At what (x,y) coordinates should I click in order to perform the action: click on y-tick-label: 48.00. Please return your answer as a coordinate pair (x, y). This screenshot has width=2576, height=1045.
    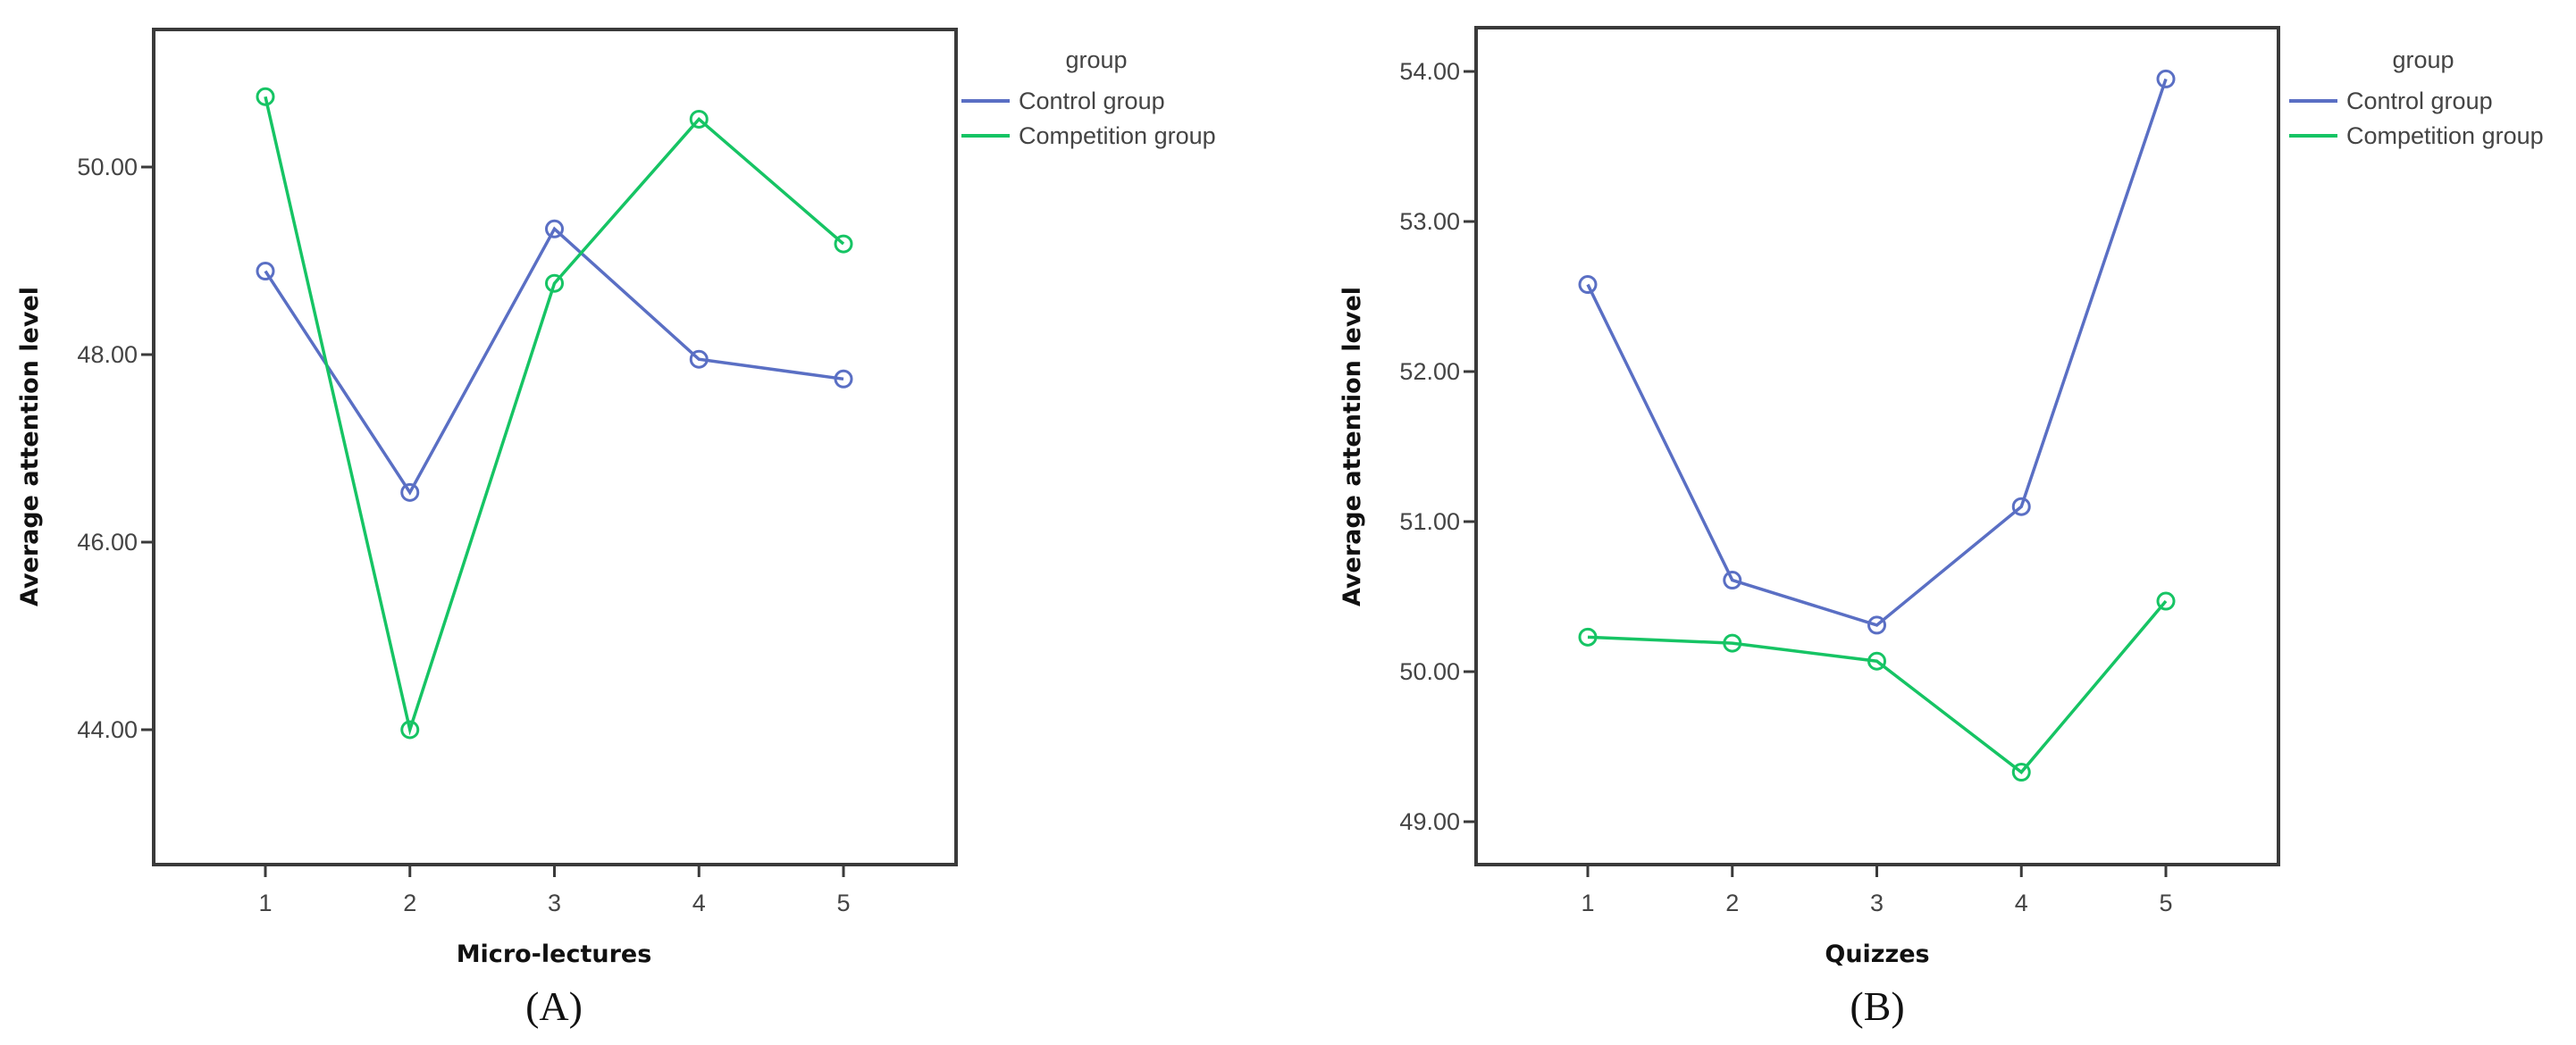
    Looking at the image, I should click on (107, 354).